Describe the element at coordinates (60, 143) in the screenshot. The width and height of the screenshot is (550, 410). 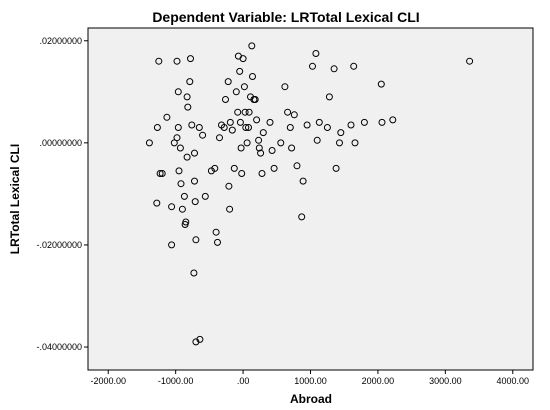
I see `y-tick-label: .00000000` at that location.